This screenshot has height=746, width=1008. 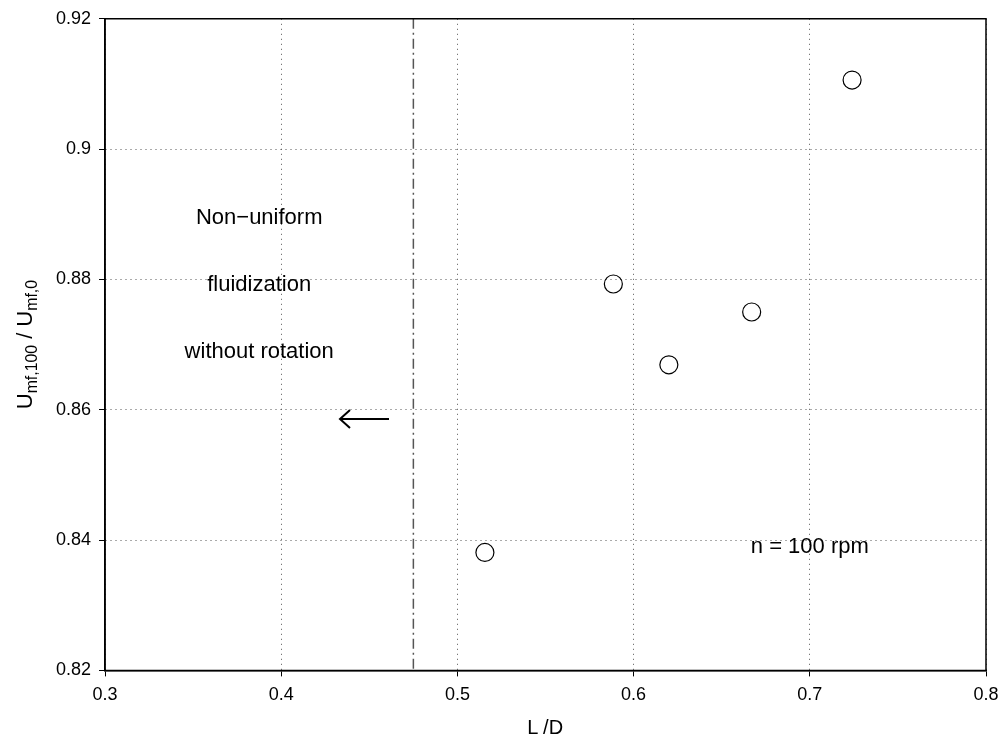 I want to click on x-tick-label: 0.8, so click(x=986, y=694).